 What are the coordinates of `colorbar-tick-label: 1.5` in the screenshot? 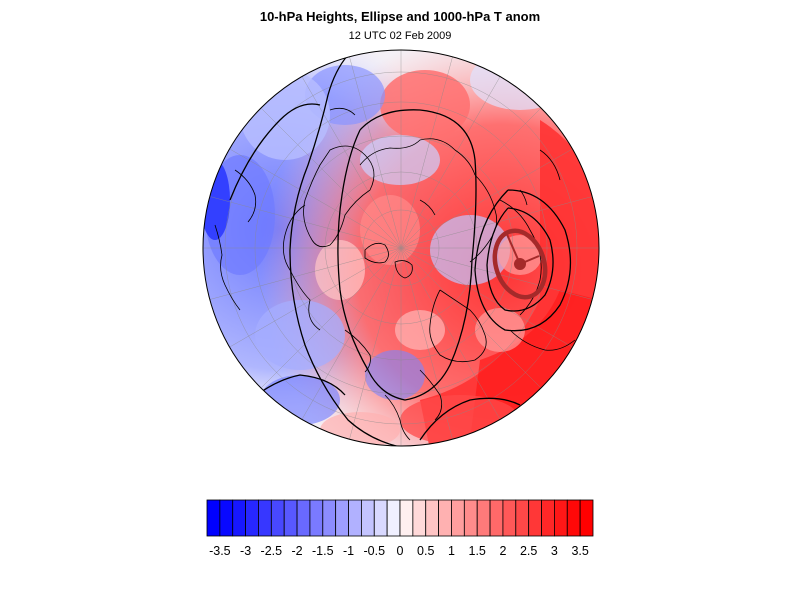 It's located at (477, 551).